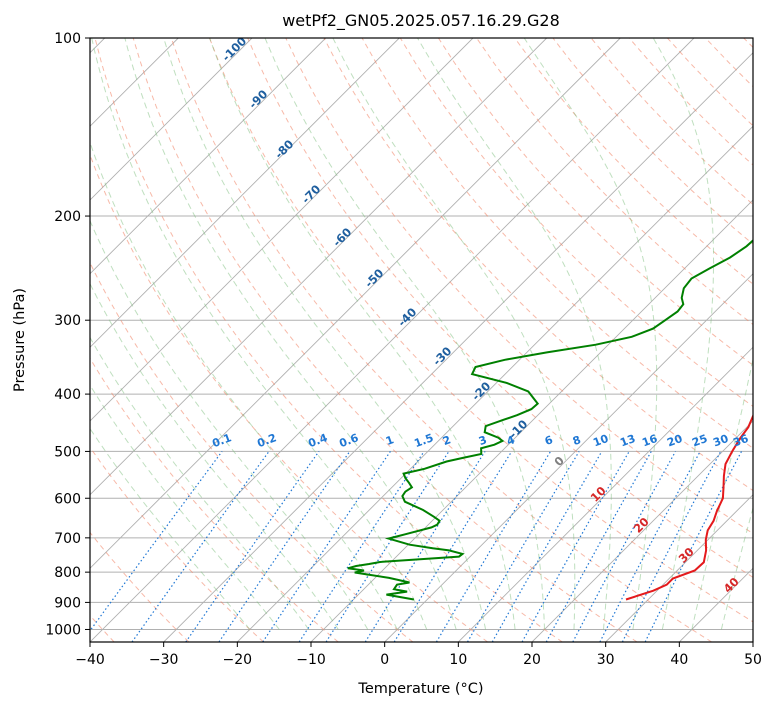  What do you see at coordinates (442, 356) in the screenshot?
I see `dry-adiabat-label: -30` at bounding box center [442, 356].